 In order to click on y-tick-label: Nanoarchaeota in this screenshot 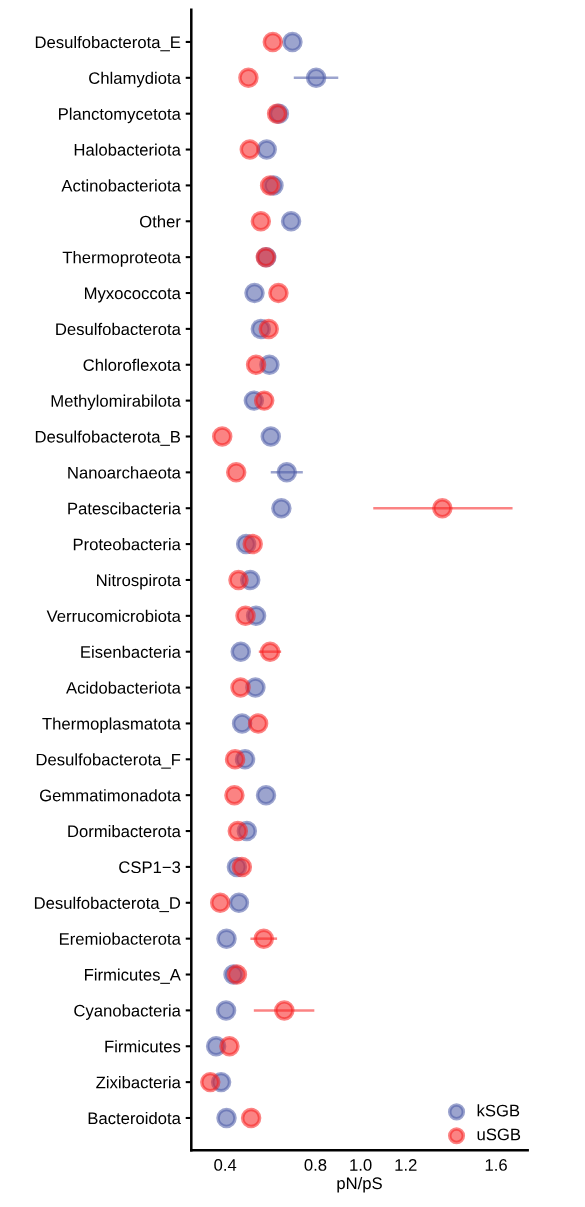, I will do `click(124, 472)`.